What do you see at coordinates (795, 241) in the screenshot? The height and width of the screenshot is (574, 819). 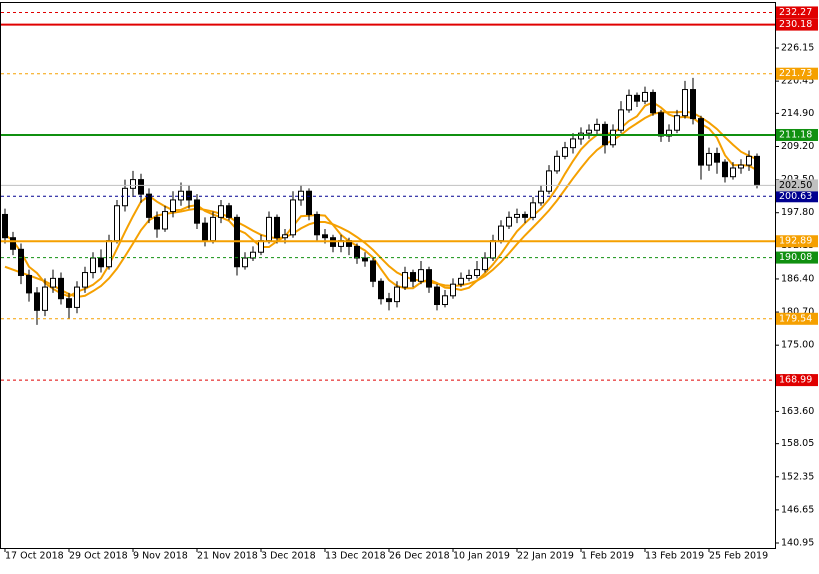 I see `level-label: 192.89` at bounding box center [795, 241].